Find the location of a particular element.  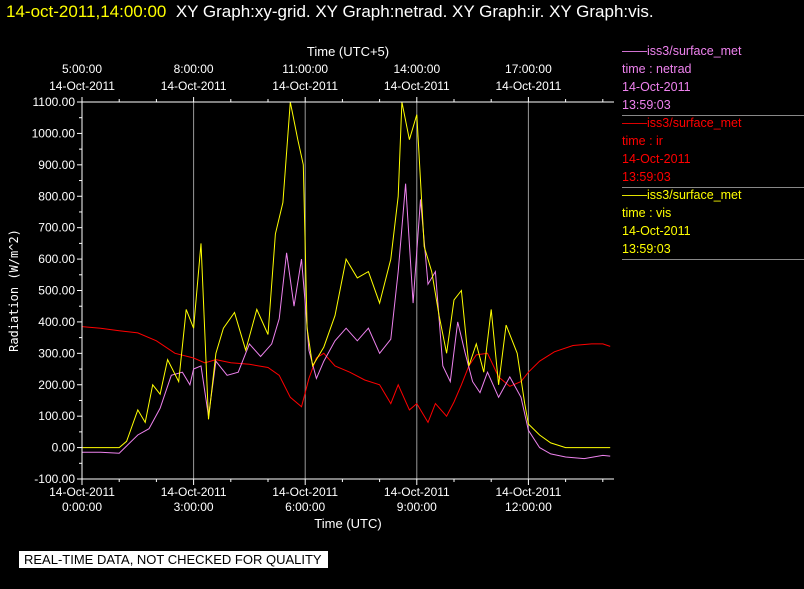

x-tick-time: 12:00:00 is located at coordinates (528, 507).